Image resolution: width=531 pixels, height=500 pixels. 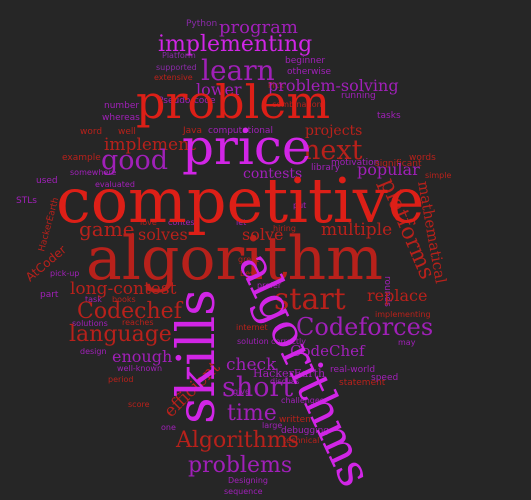 What do you see at coordinates (397, 295) in the screenshot?
I see `word-replace: replace` at bounding box center [397, 295].